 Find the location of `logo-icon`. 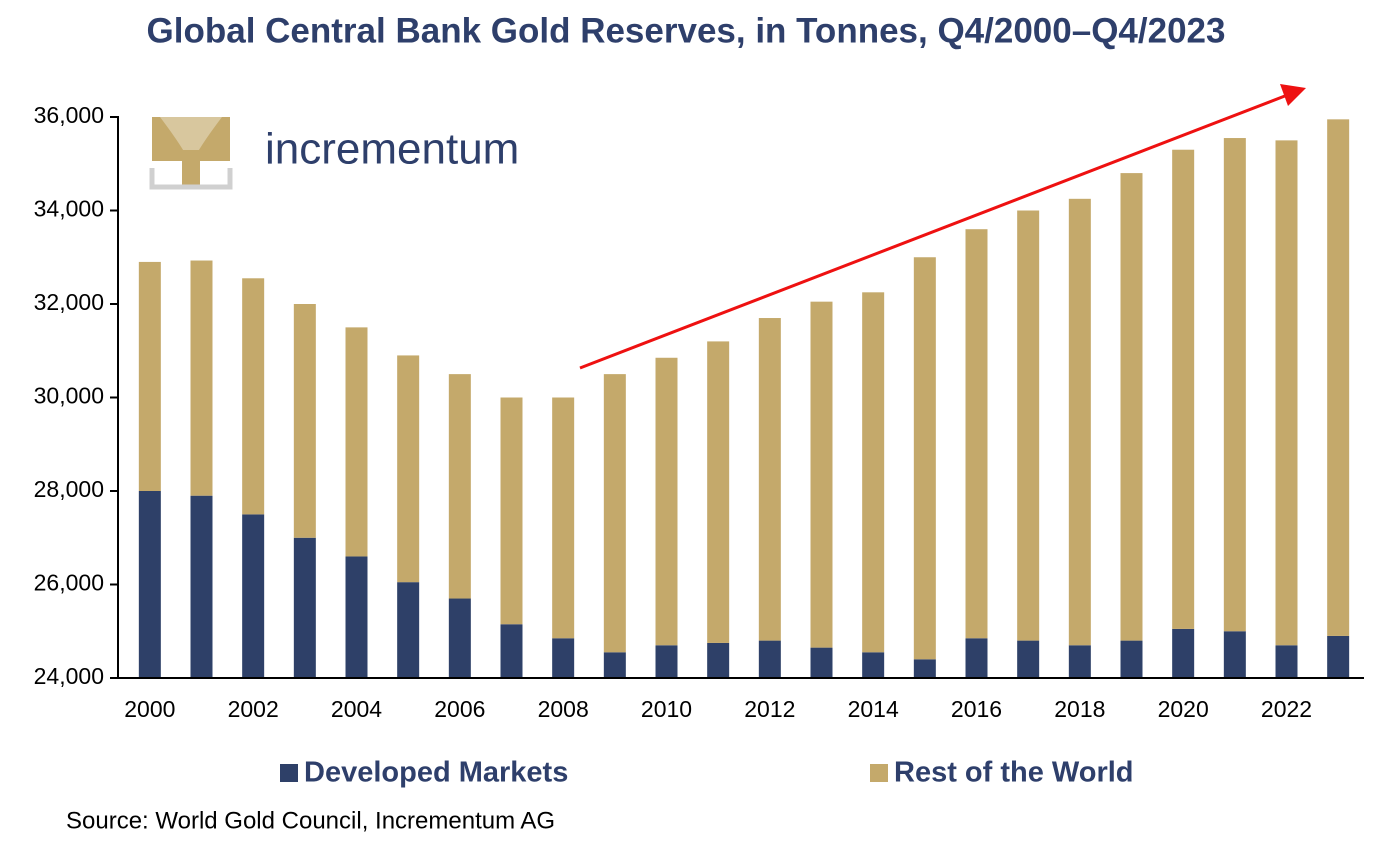

logo-icon is located at coordinates (191, 153).